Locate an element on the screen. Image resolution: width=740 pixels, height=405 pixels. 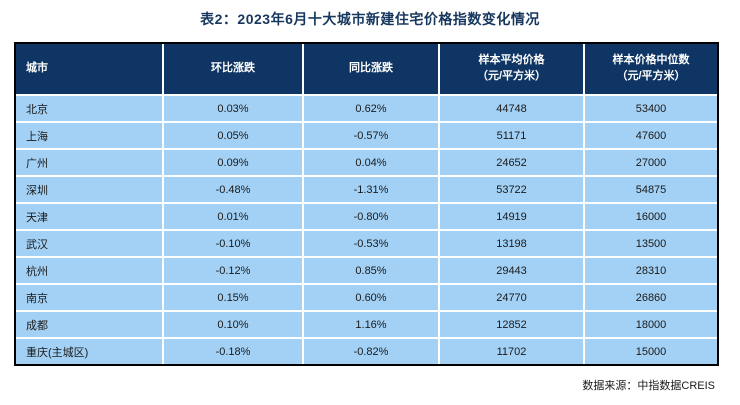
yoy-change-cell: -0.82% is located at coordinates (372, 351).